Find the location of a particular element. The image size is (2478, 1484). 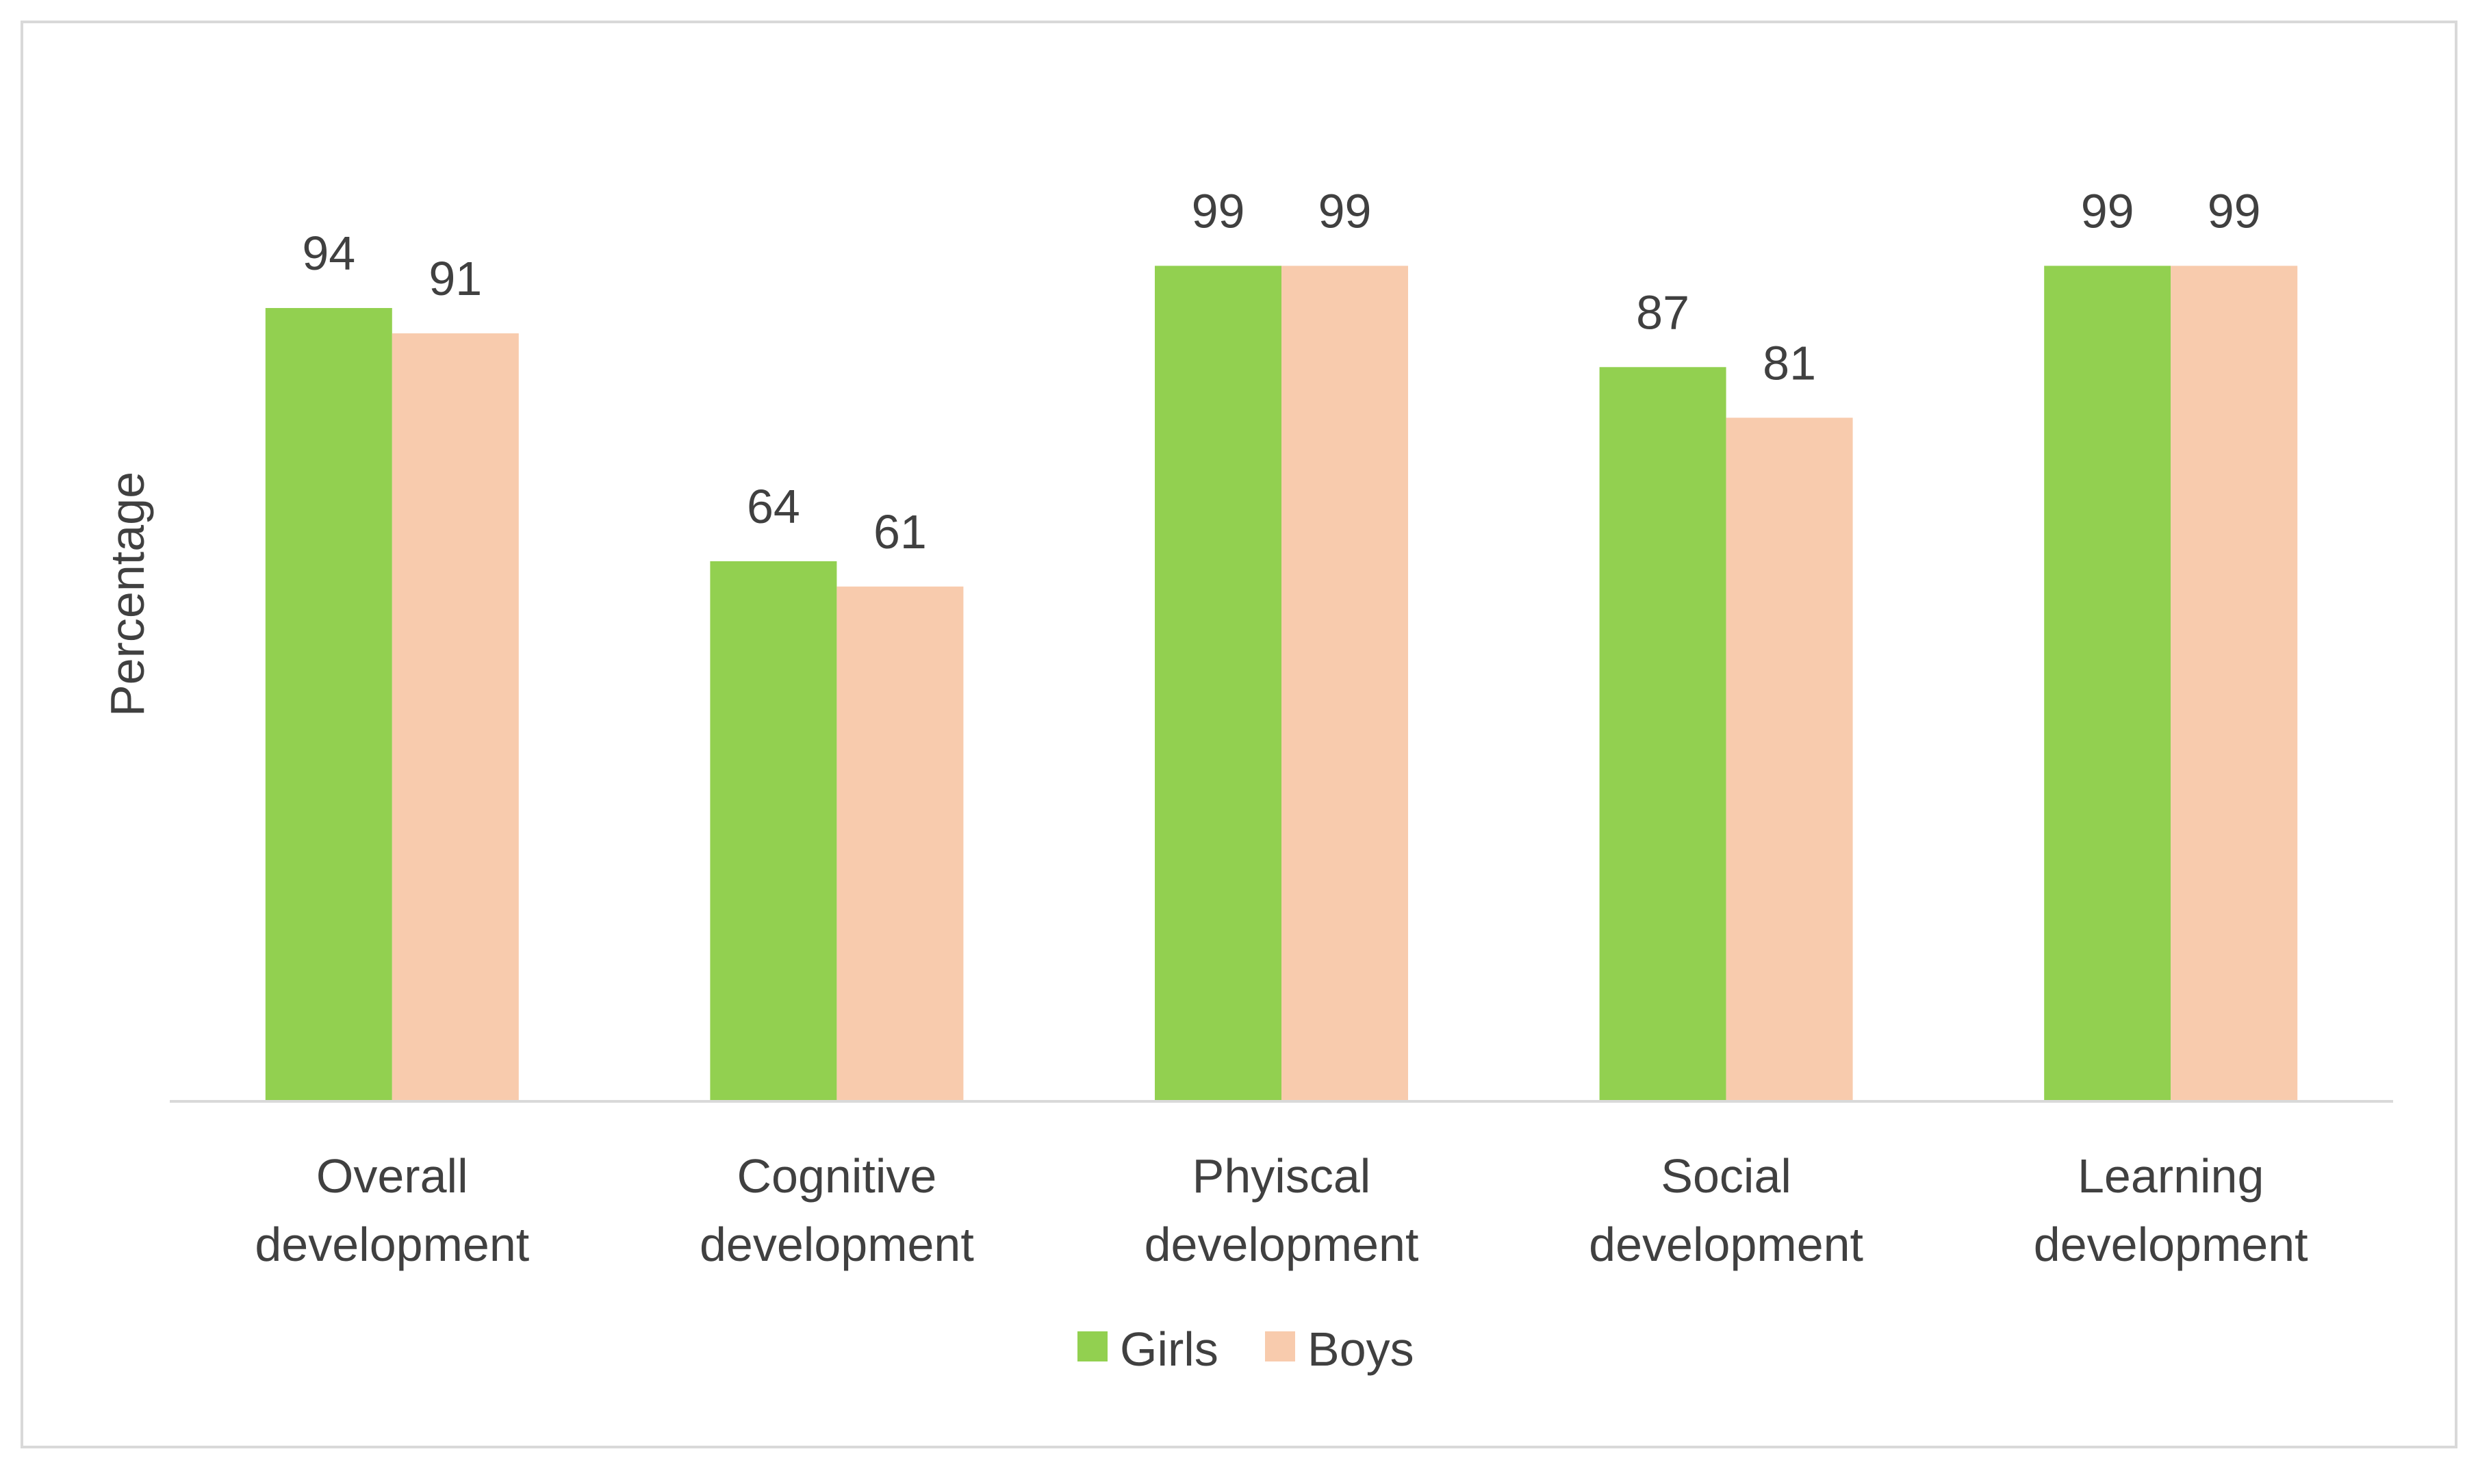

data-label-girls-2: 99 is located at coordinates (1218, 211).